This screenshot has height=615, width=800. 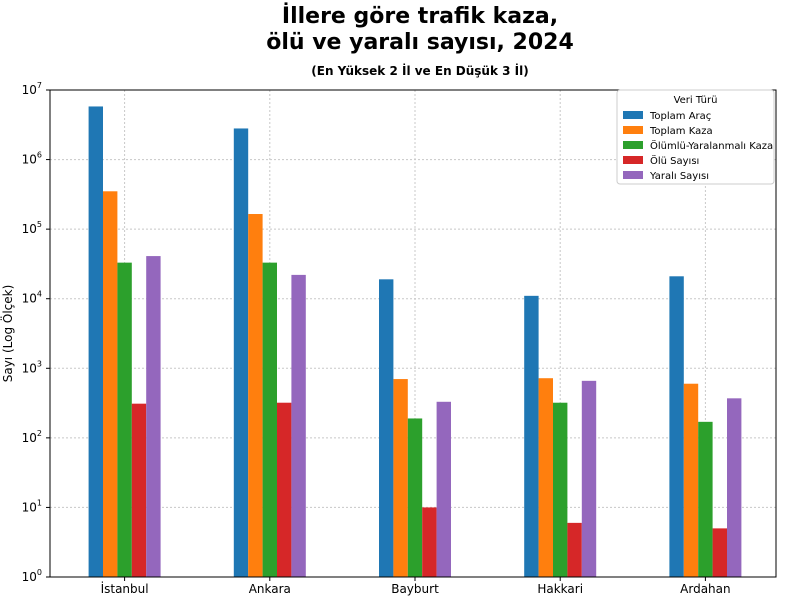 I want to click on y-tick-label: 10⁰, so click(x=32, y=576).